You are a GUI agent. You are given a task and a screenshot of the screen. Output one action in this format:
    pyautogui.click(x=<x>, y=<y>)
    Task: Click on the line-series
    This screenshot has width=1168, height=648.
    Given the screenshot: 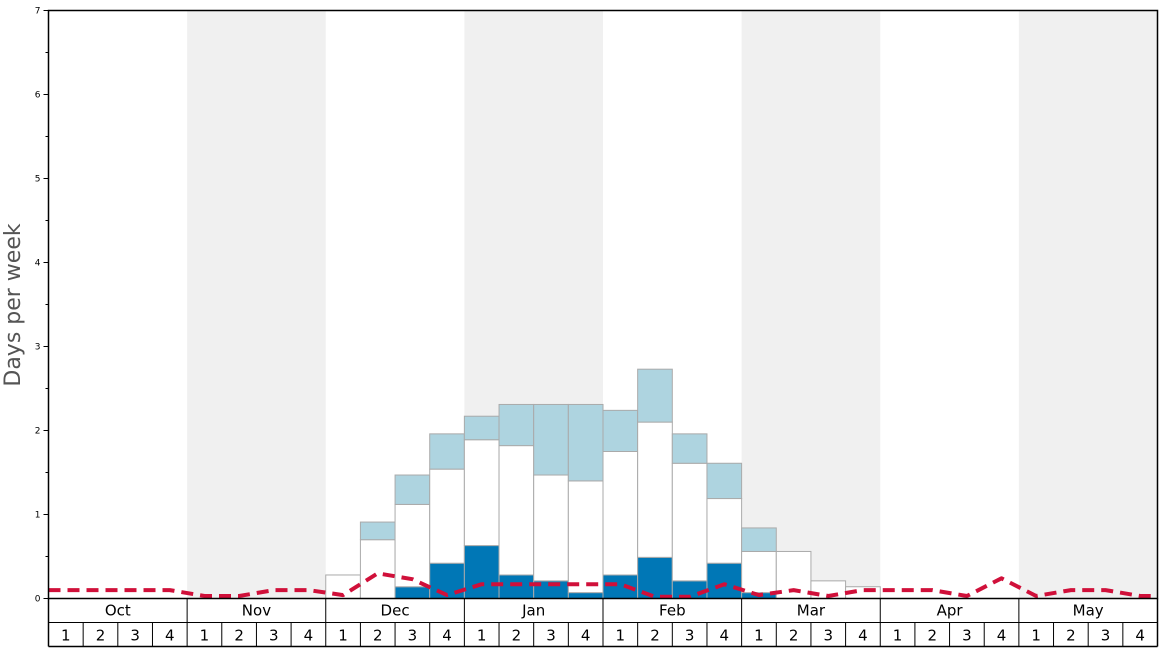 What is the action you would take?
    pyautogui.click(x=603, y=585)
    